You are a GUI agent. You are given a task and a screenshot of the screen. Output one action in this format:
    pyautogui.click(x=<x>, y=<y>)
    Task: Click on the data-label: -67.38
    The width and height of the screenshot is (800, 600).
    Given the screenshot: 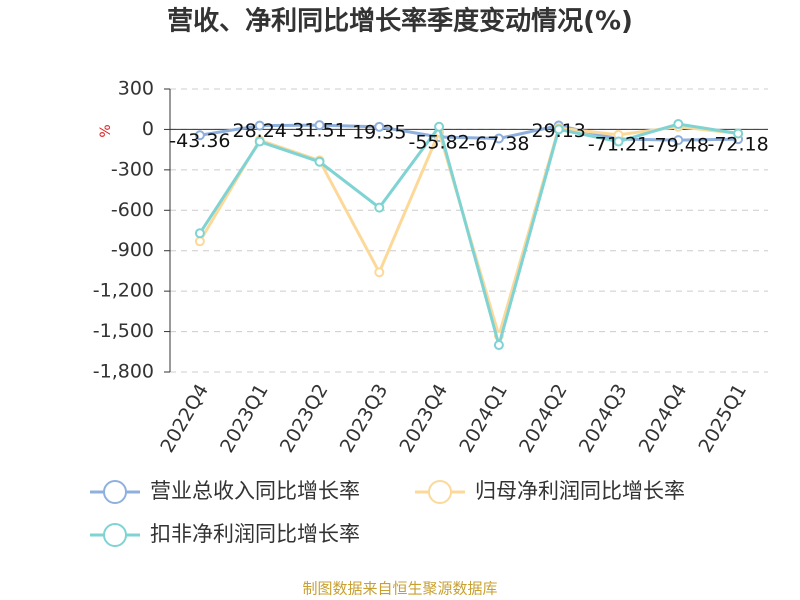 What is the action you would take?
    pyautogui.click(x=498, y=144)
    